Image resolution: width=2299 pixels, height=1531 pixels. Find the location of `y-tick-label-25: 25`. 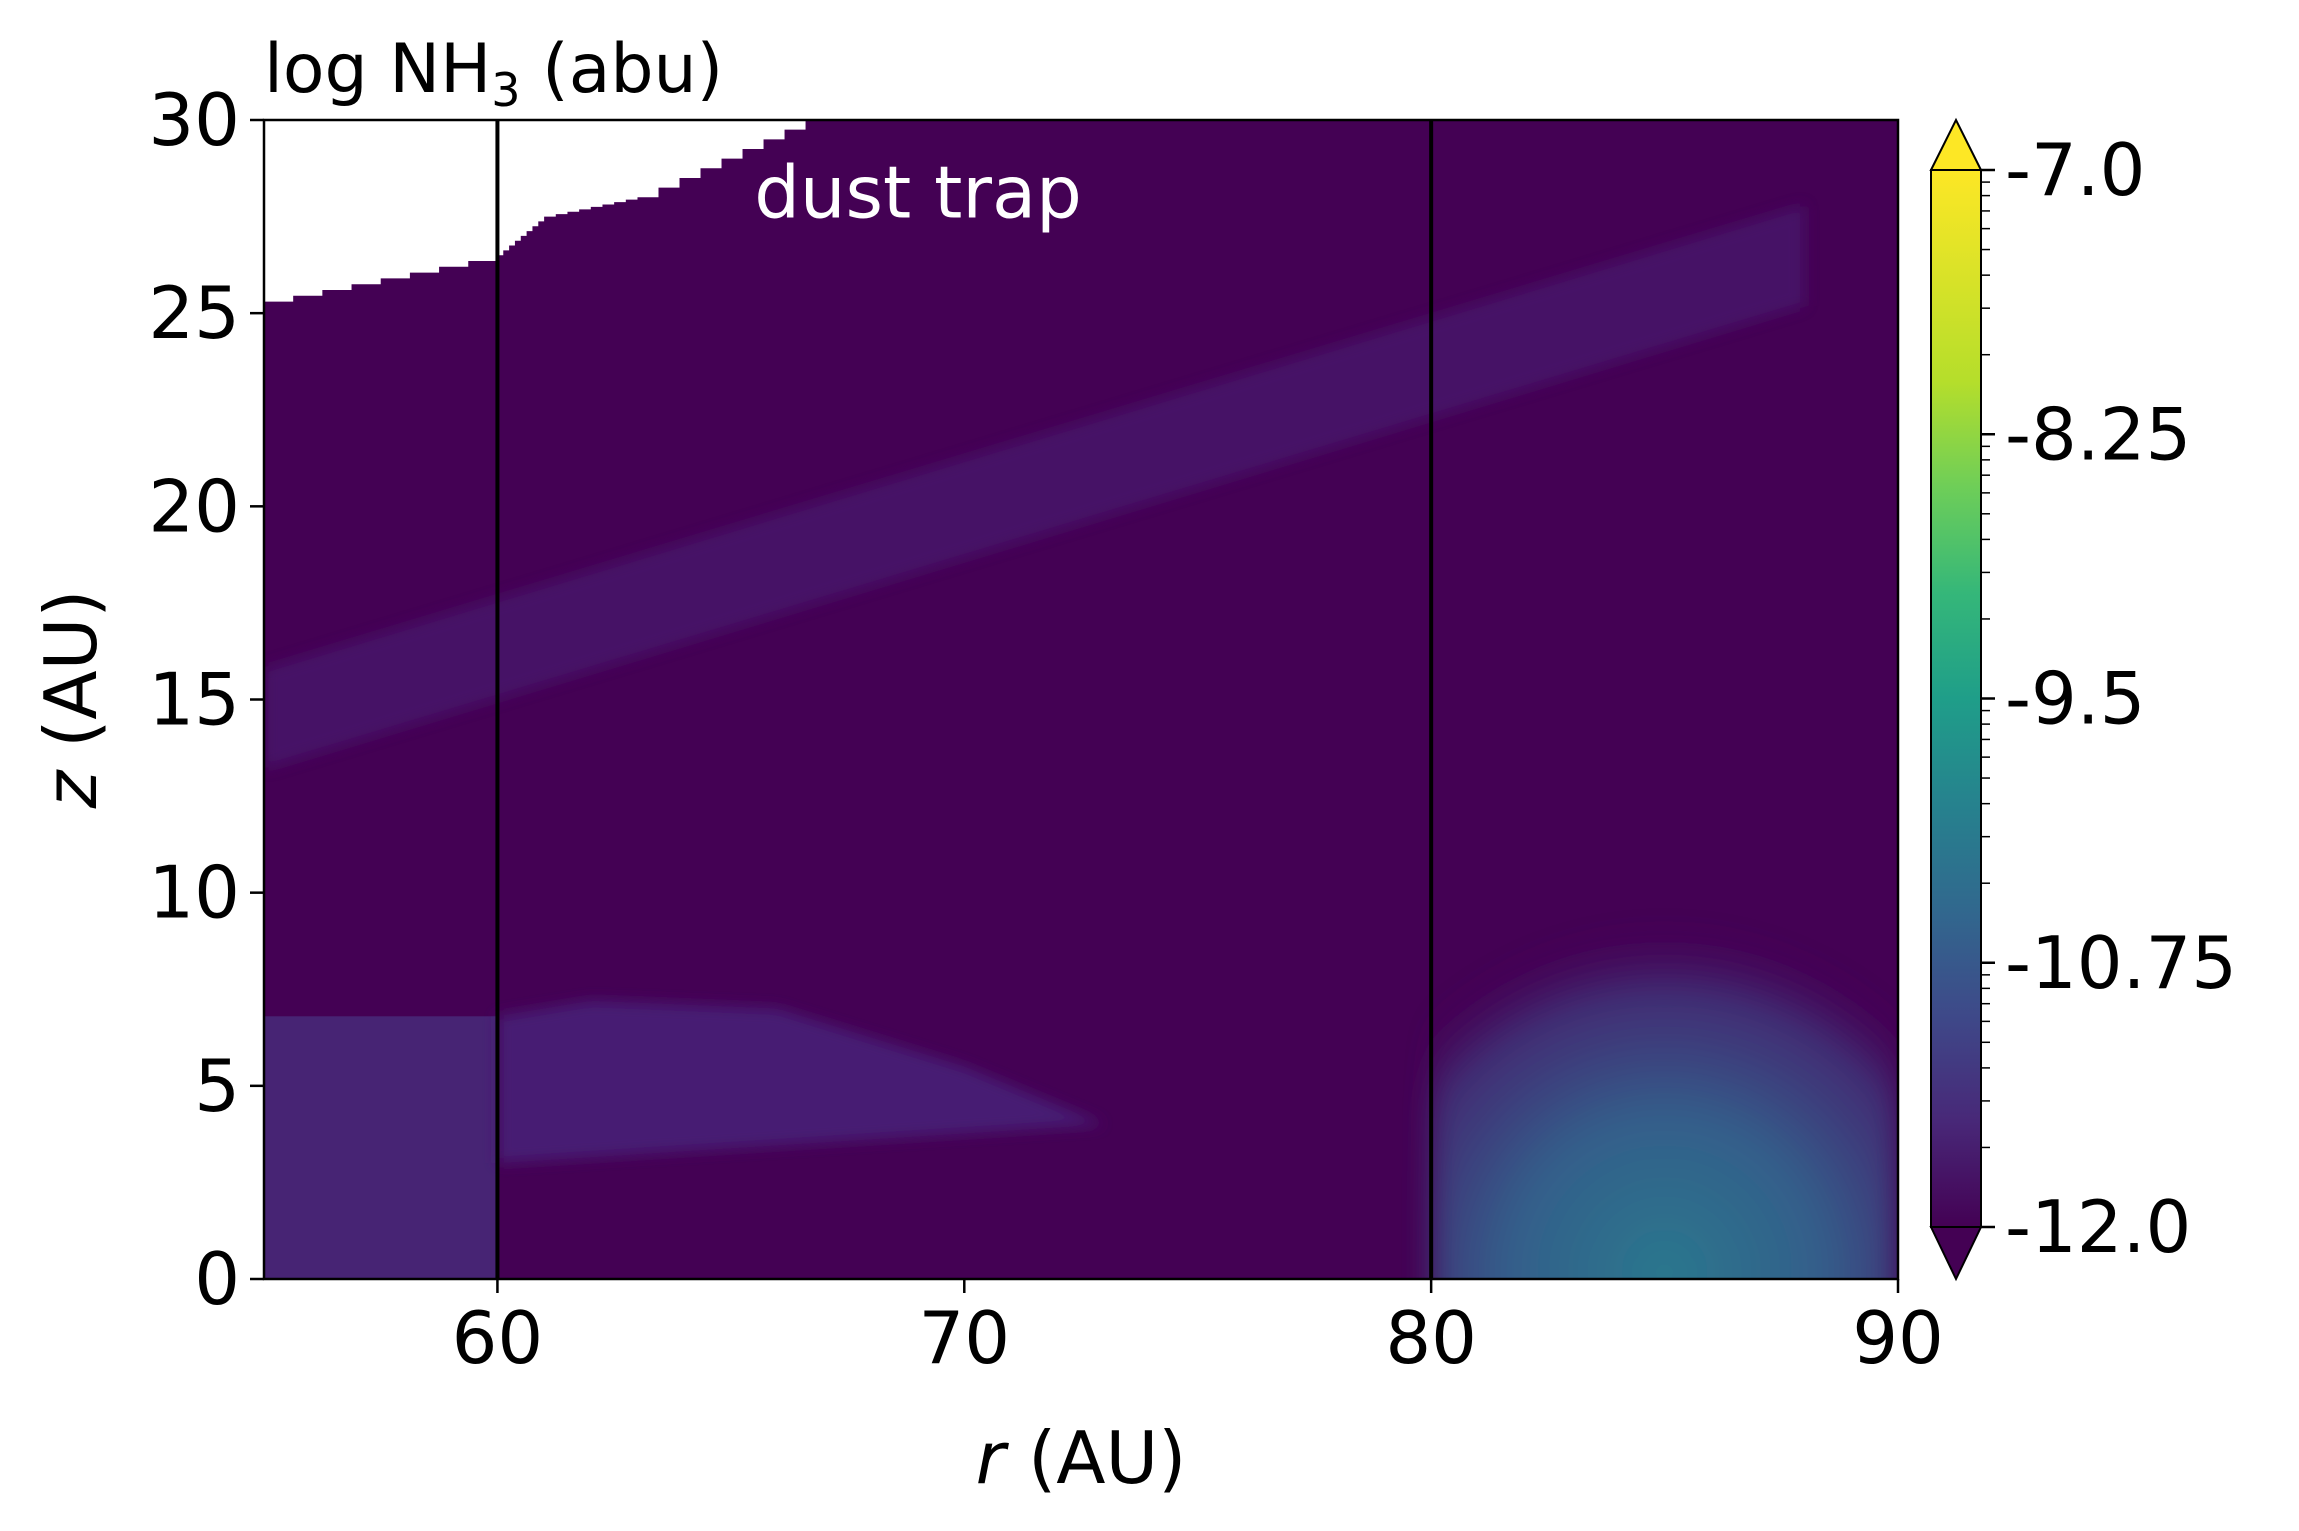

y-tick-label-25: 25 is located at coordinates (194, 313).